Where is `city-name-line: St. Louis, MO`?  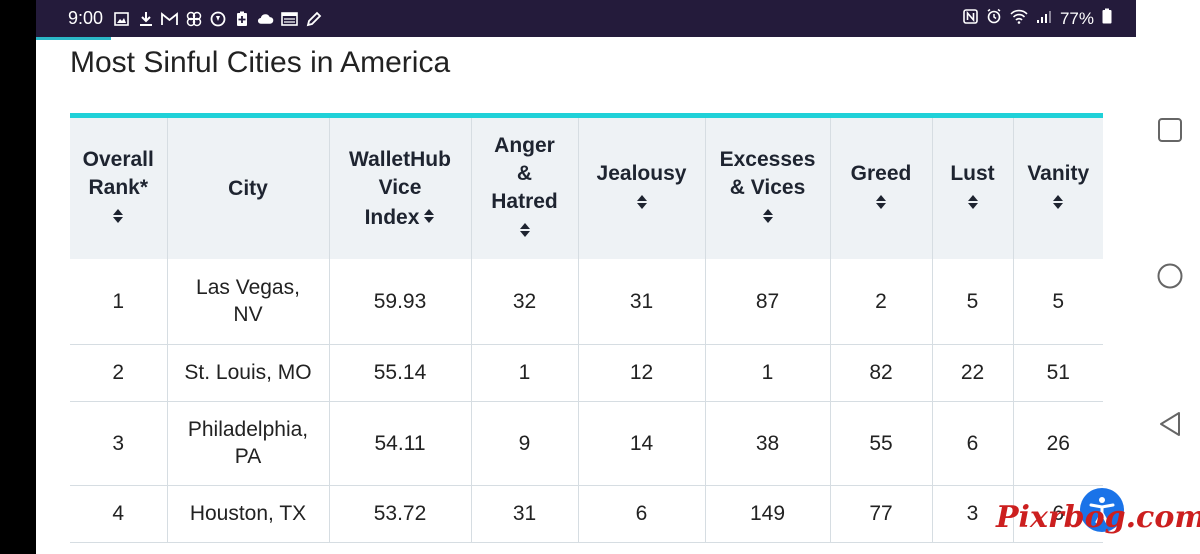
city-name-line: St. Louis, MO is located at coordinates (248, 372).